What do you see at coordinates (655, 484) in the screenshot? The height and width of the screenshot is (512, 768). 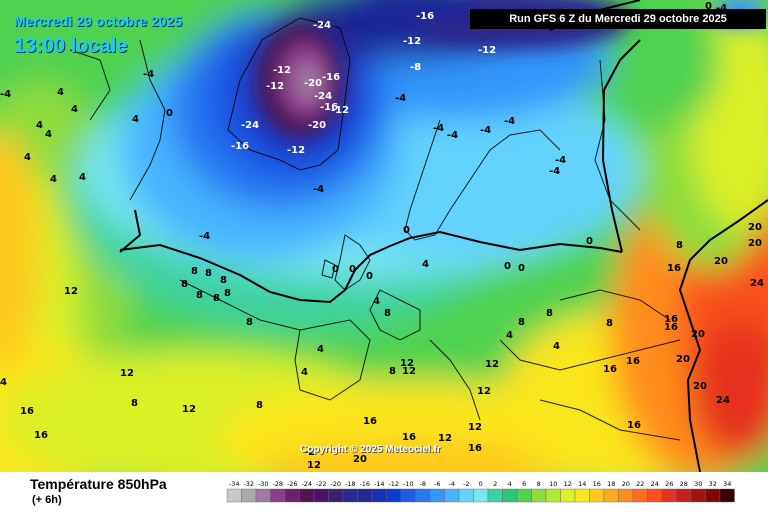 I see `legend-tick-label: 24` at bounding box center [655, 484].